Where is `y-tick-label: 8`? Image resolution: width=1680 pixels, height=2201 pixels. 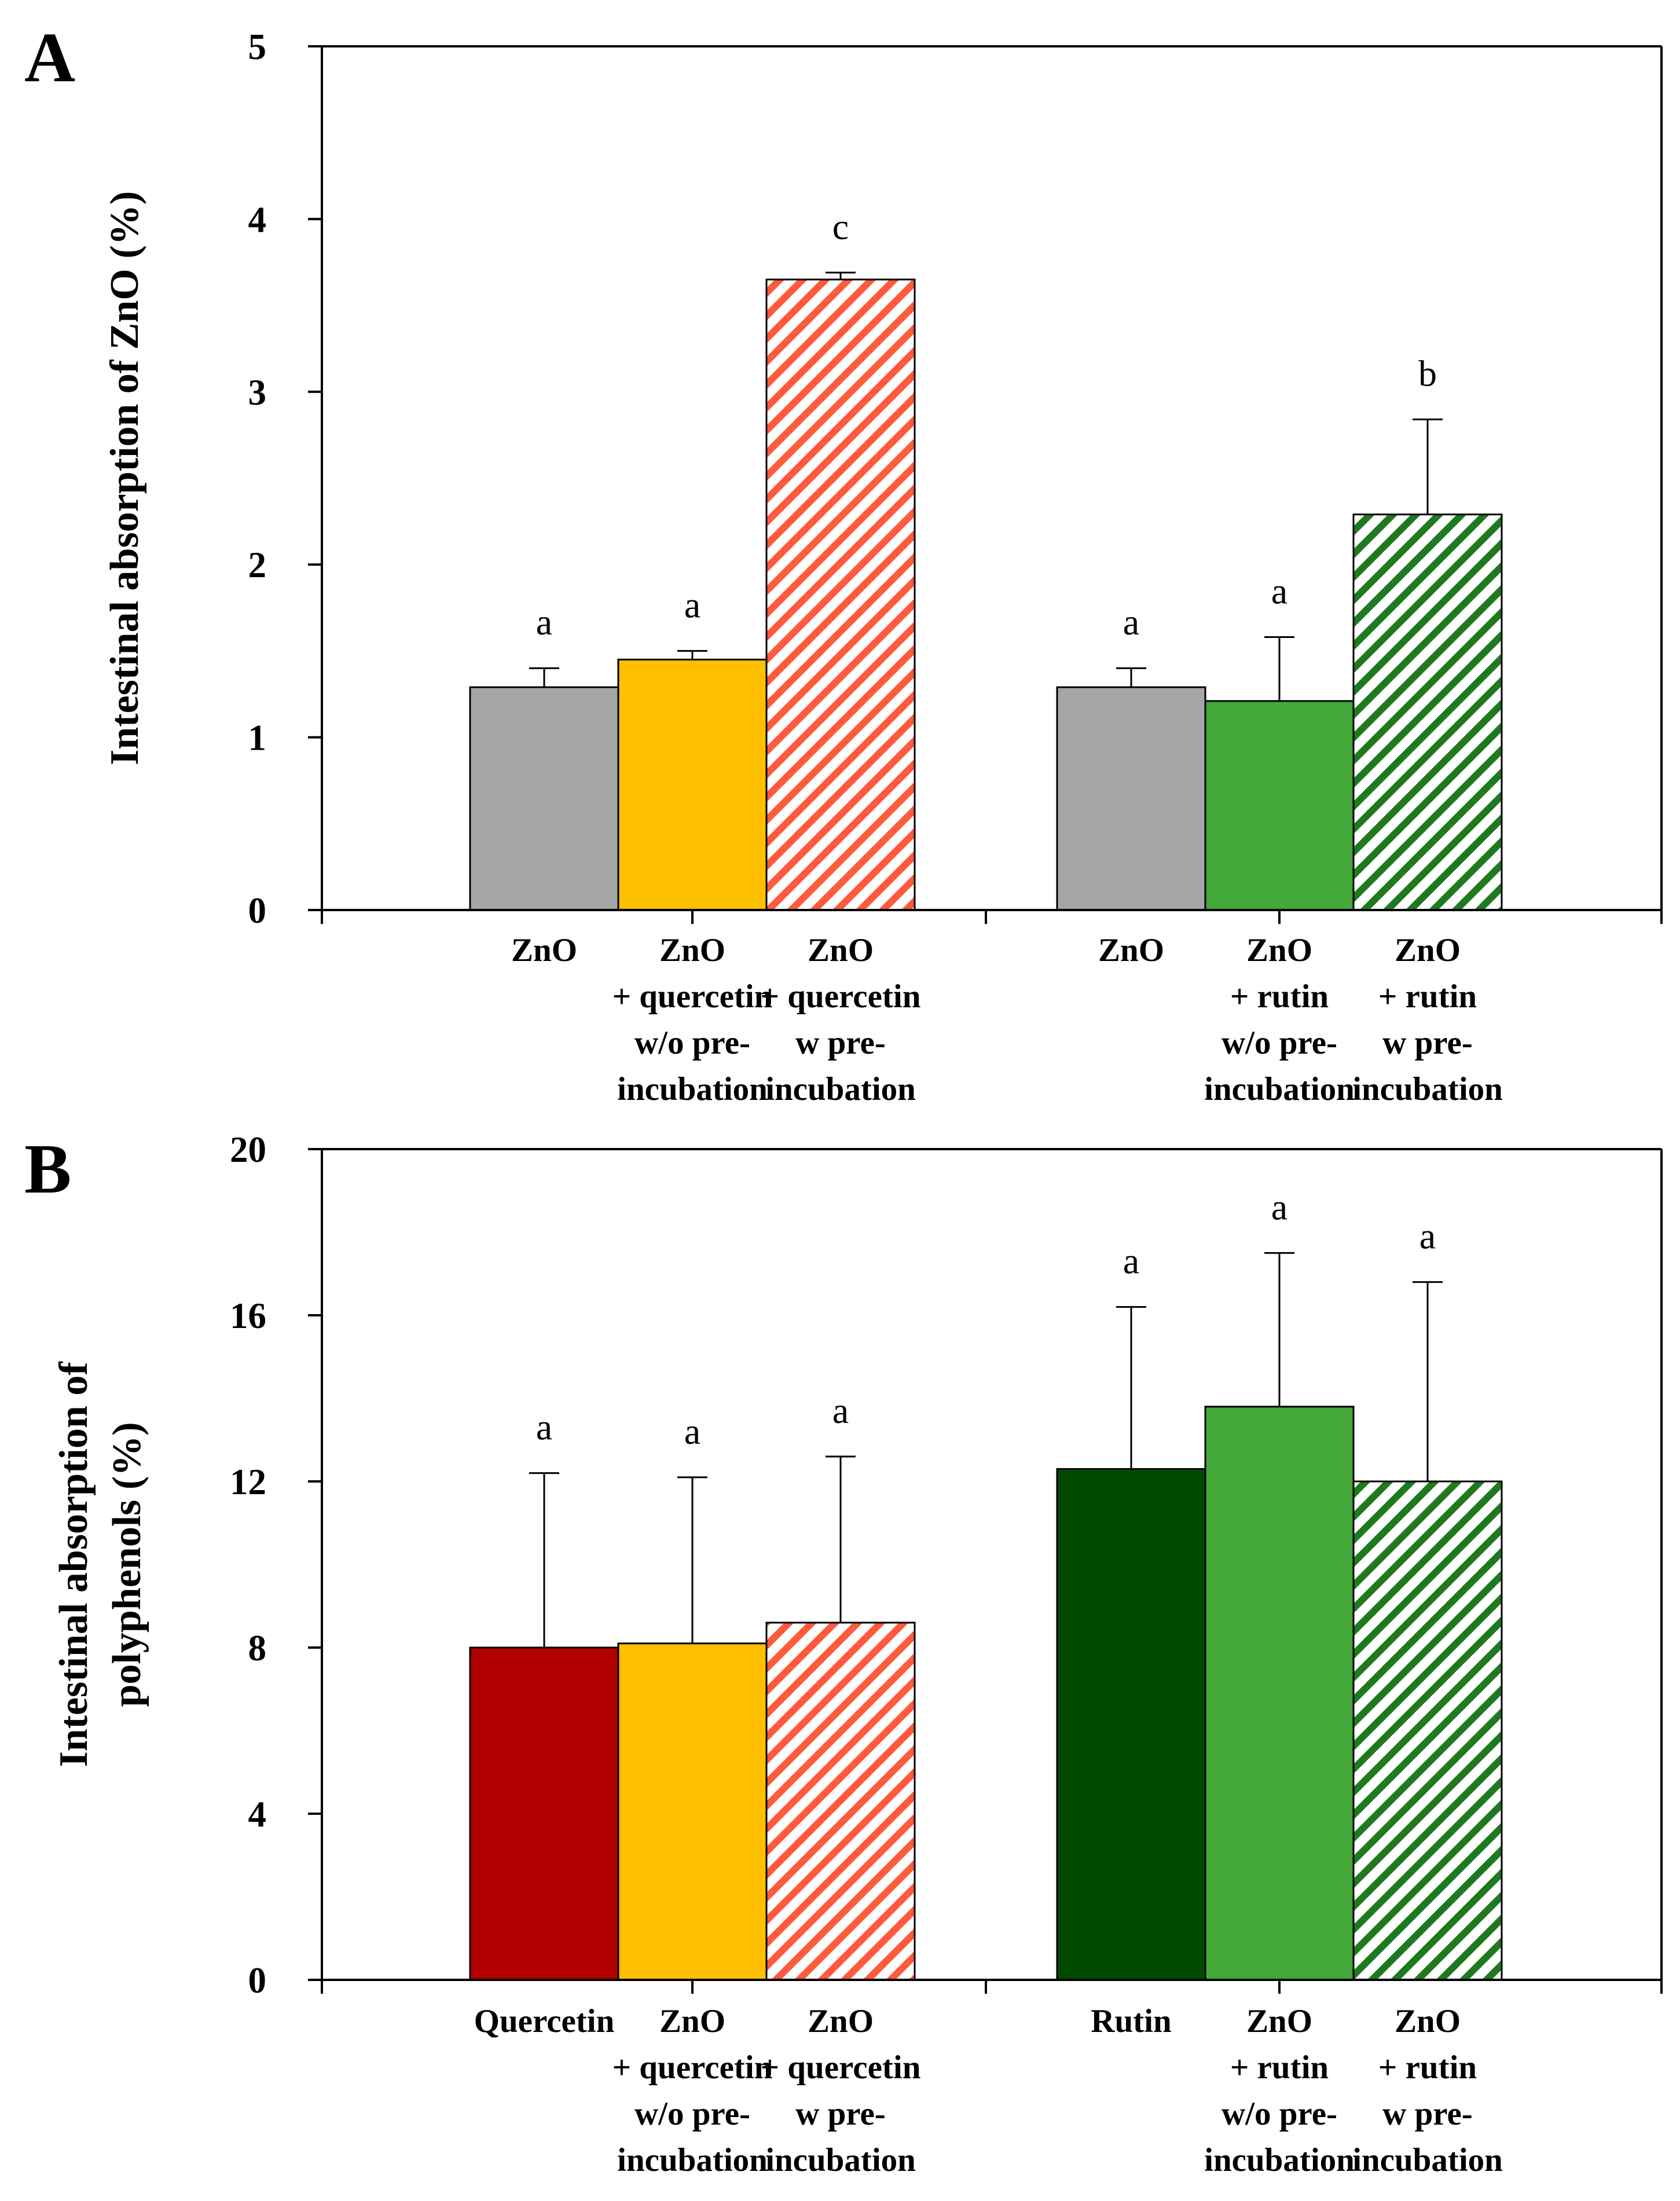
y-tick-label: 8 is located at coordinates (257, 1648).